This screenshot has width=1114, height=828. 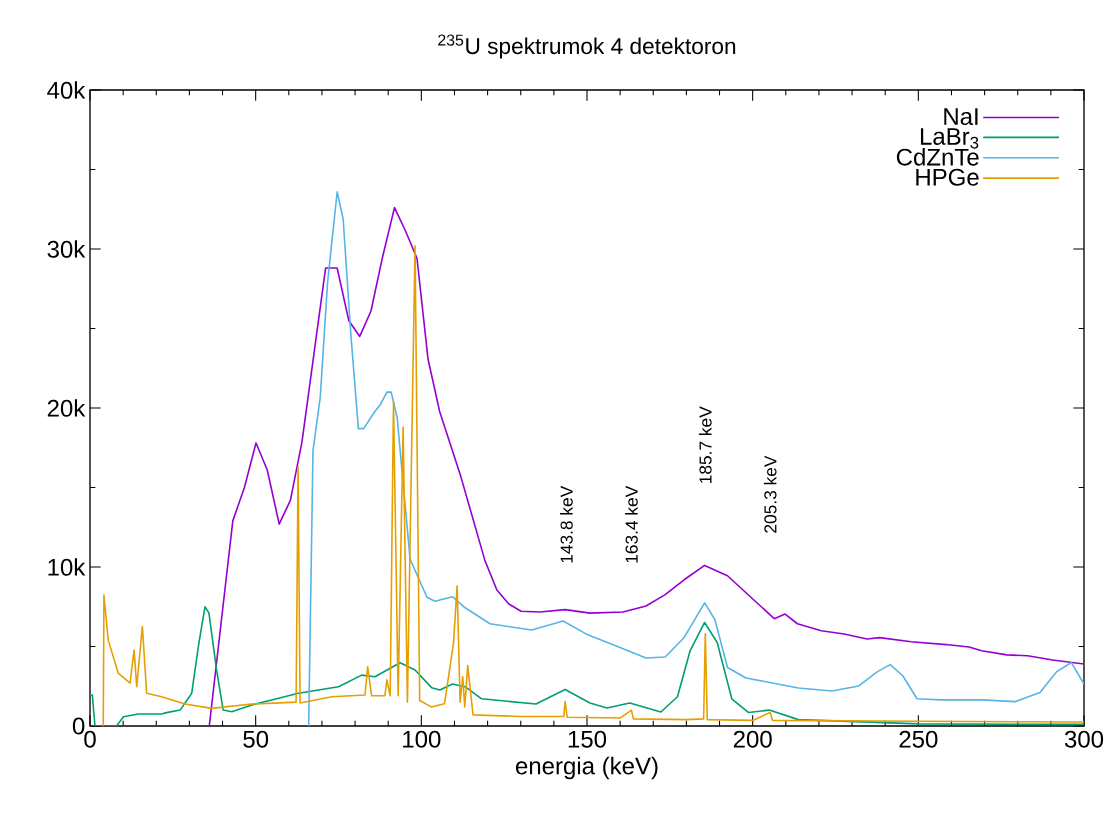 I want to click on annotation: 185.7 keV, so click(x=705, y=444).